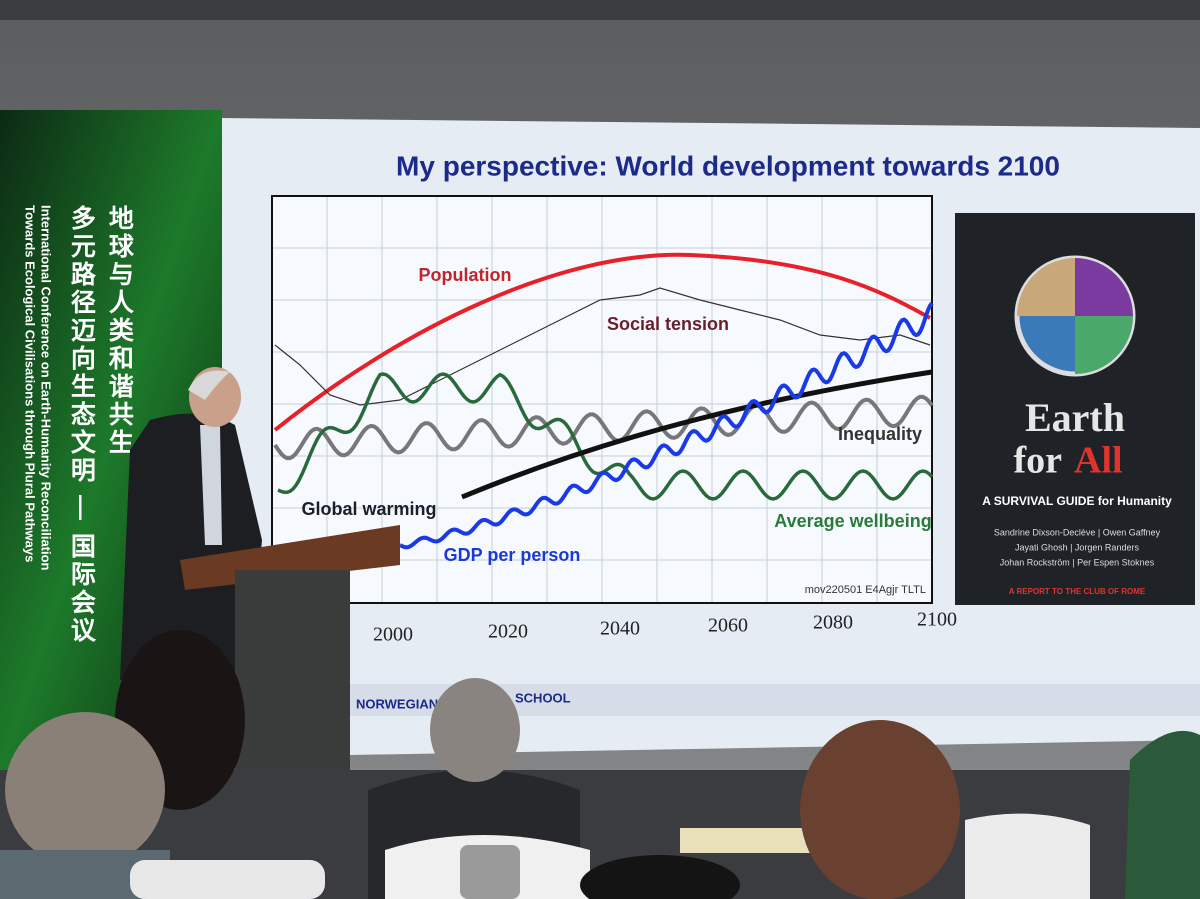 This screenshot has height=899, width=1200. Describe the element at coordinates (852, 521) in the screenshot. I see `curve-label: Average wellbeing` at that location.